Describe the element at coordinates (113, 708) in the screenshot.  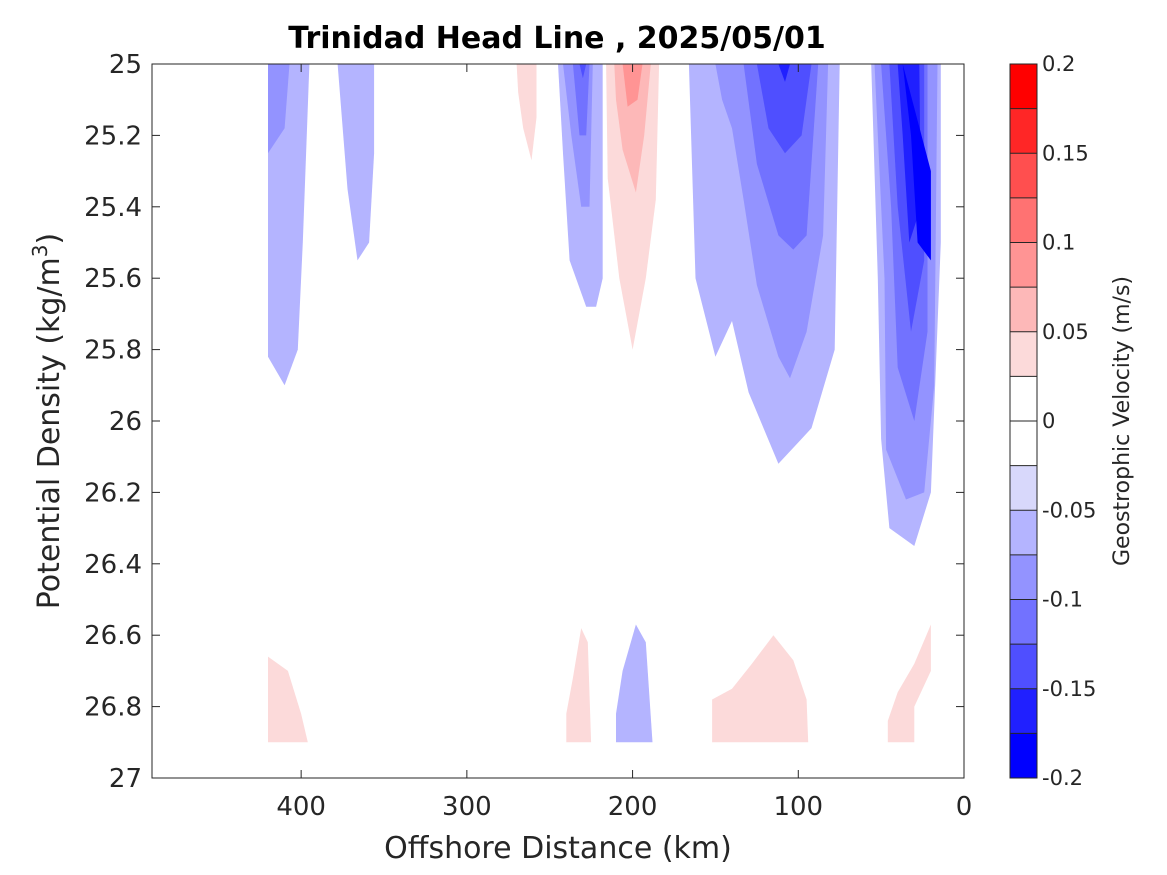
I see `y-tick-label: 26.8` at that location.